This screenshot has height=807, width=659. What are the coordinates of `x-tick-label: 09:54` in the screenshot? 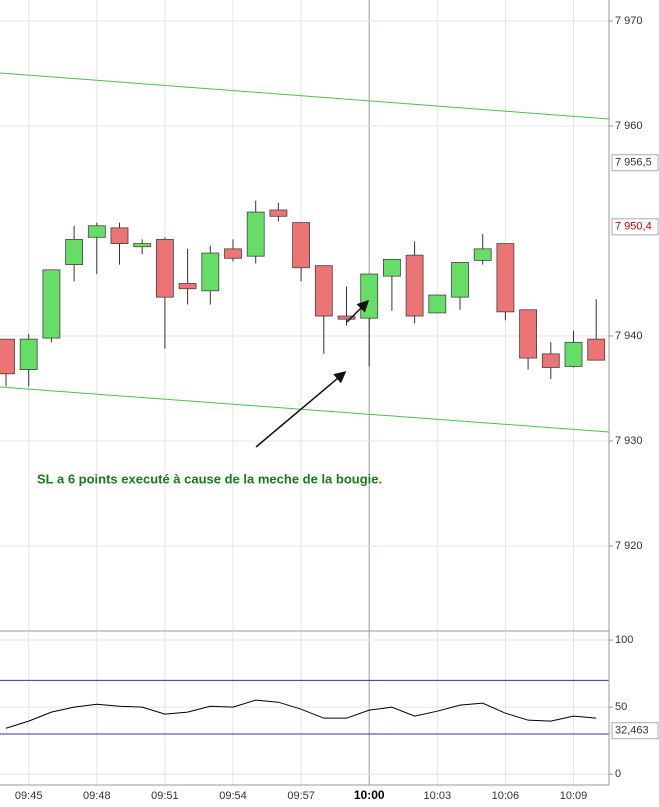 It's located at (233, 796).